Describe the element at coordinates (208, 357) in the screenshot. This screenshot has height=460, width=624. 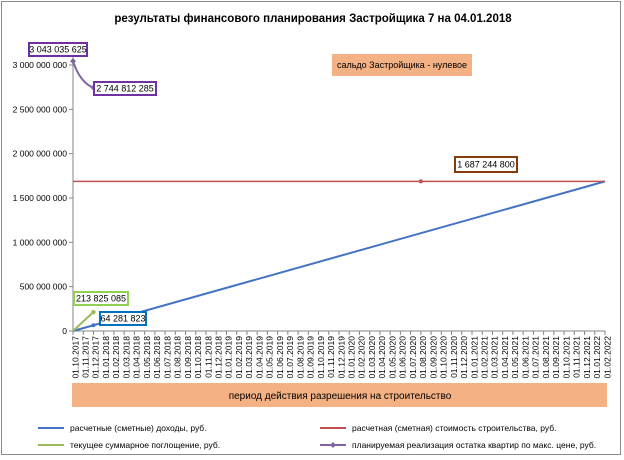
I see `x-tick-label: 01.11.2018` at that location.